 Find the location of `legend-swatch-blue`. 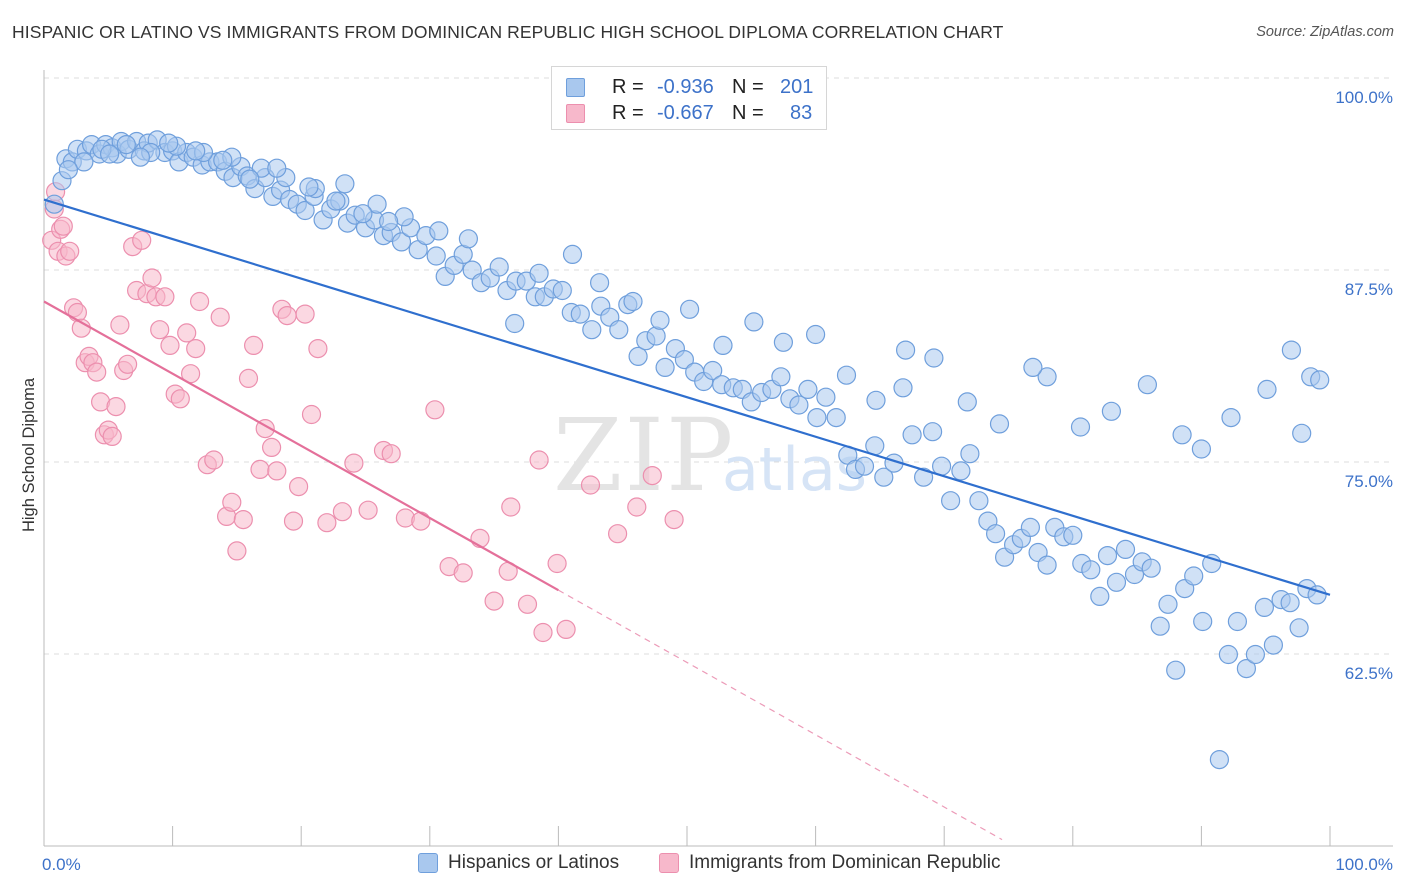

legend-swatch-blue is located at coordinates (428, 863).